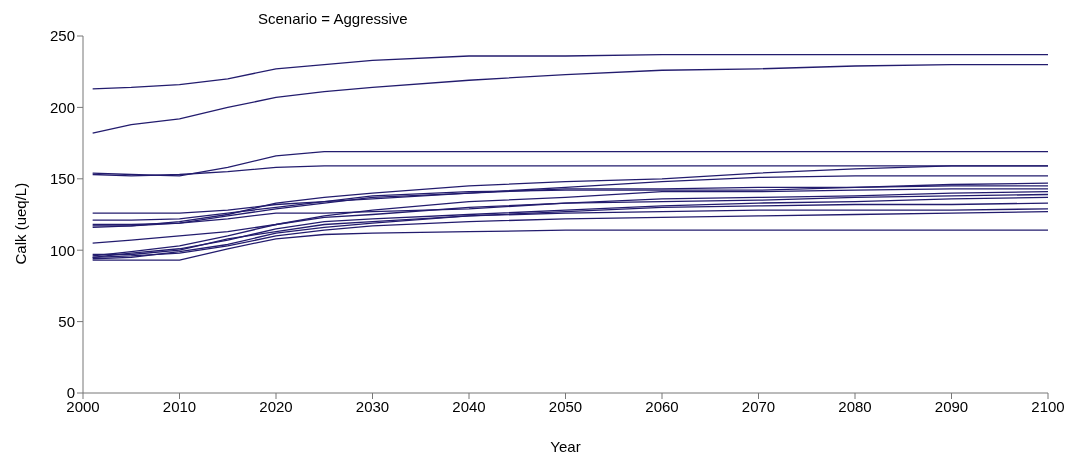  I want to click on chart-title: Scenario = Aggressive, so click(333, 18).